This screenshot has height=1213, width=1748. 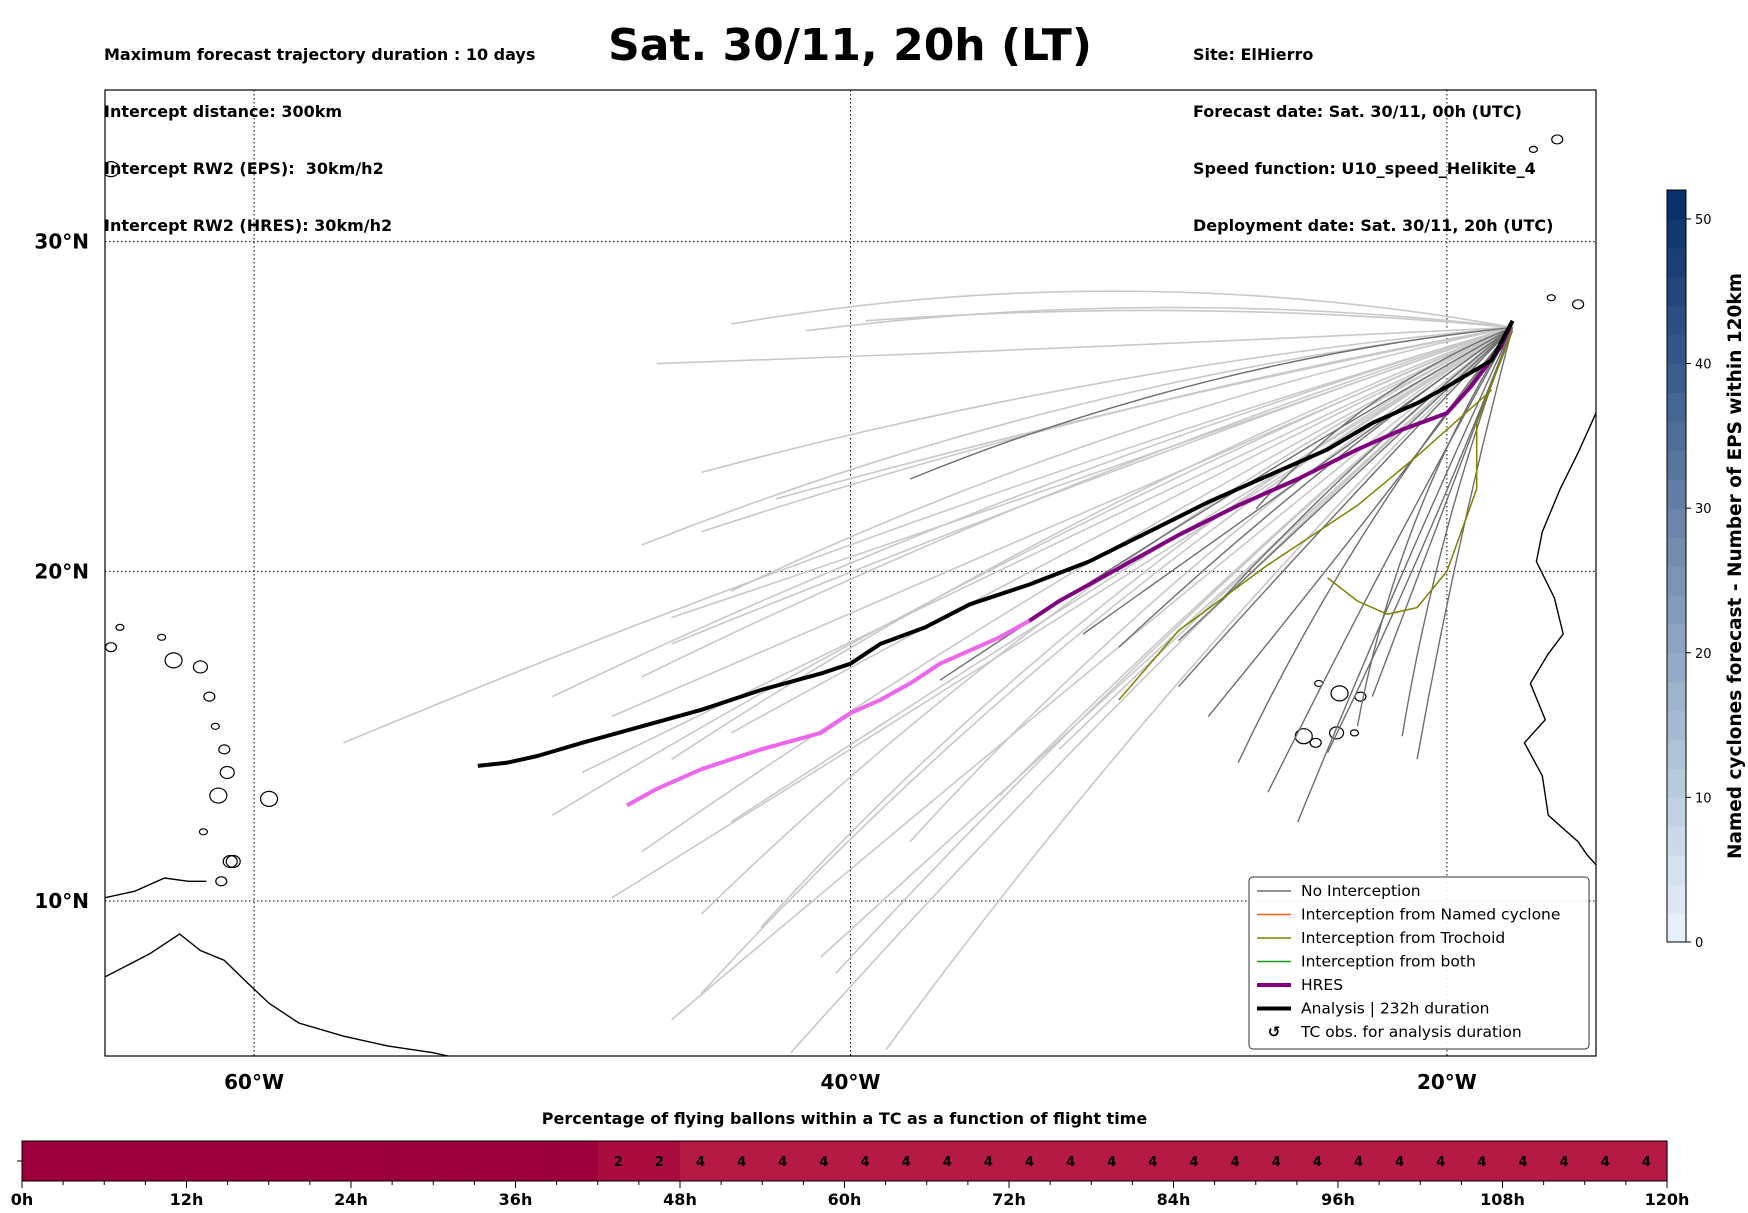 I want to click on hres-track-early, so click(x=1271, y=471).